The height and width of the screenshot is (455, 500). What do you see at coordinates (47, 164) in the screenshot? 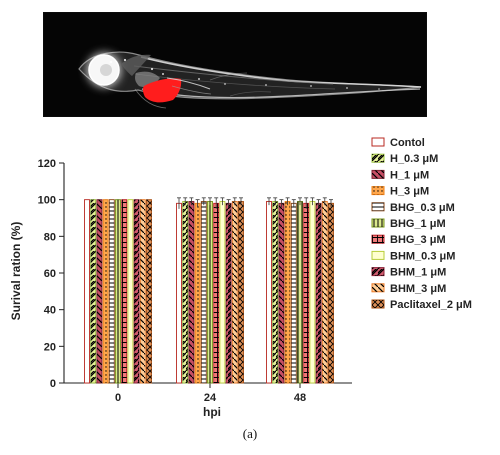
I see `y-tick-label: 120` at bounding box center [47, 164].